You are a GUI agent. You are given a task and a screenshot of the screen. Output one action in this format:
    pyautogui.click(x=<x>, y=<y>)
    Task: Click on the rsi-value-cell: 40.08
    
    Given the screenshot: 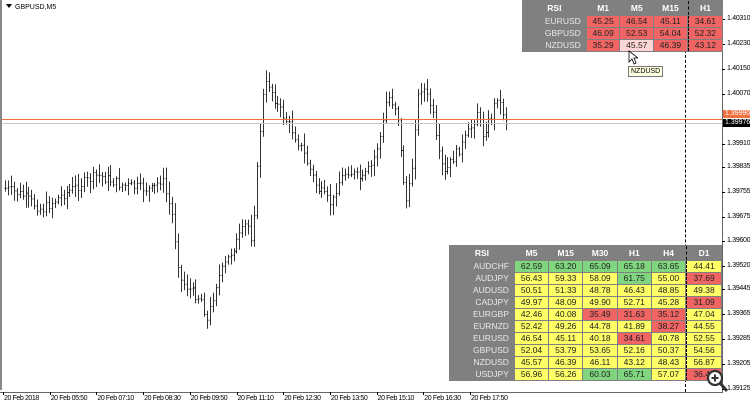 What is the action you would take?
    pyautogui.click(x=566, y=314)
    